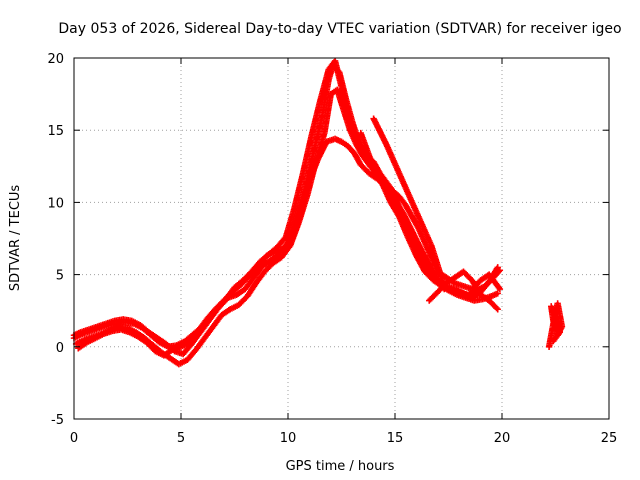  What do you see at coordinates (502, 438) in the screenshot?
I see `x-tick-label: 20` at bounding box center [502, 438].